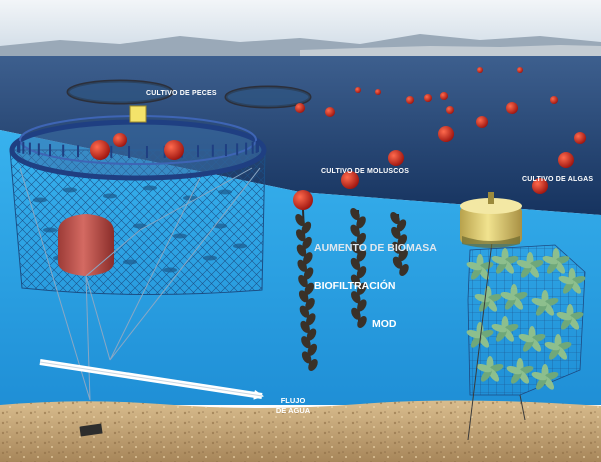  I want to click on algae-float-fouling, so click(491, 242).